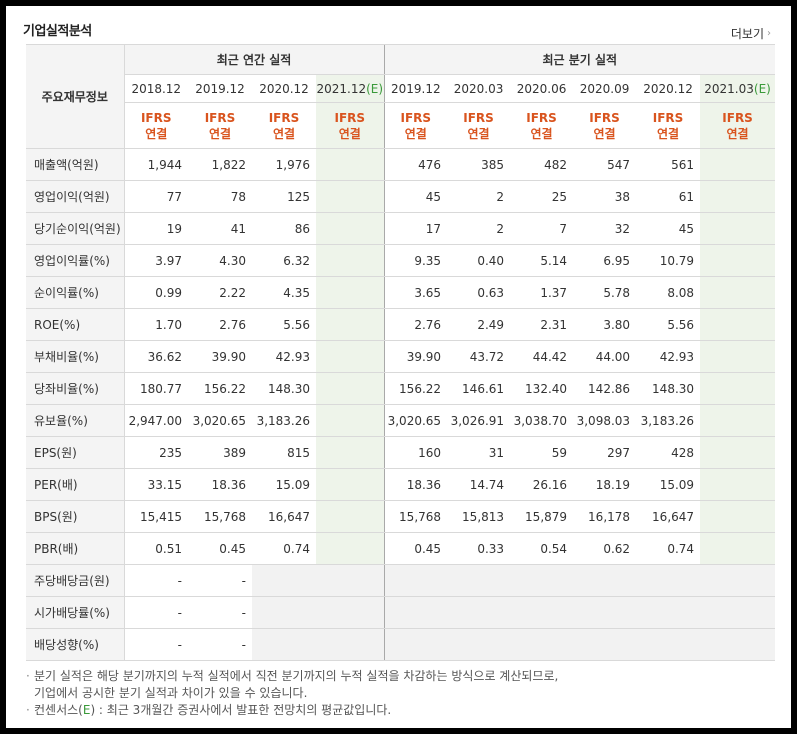  Describe the element at coordinates (479, 88) in the screenshot. I see `date-header: 2020.03` at that location.